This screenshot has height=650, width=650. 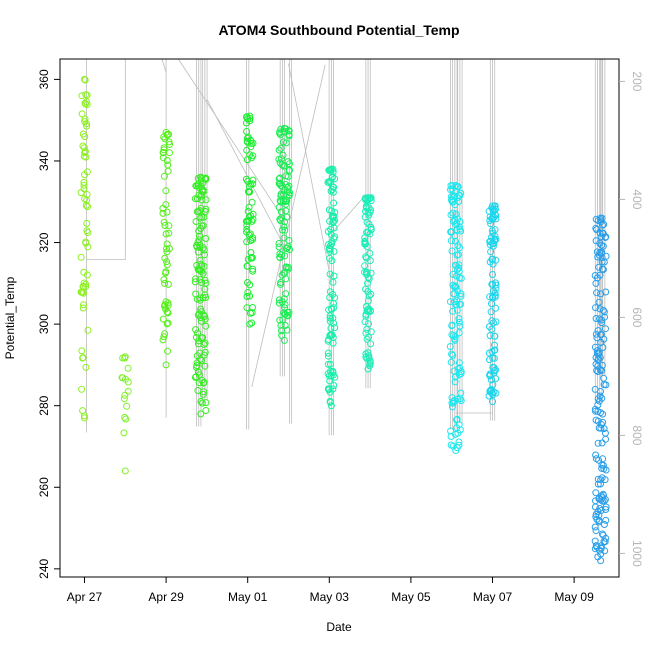 What do you see at coordinates (248, 597) in the screenshot?
I see `x-tick-label: May 01` at bounding box center [248, 597].